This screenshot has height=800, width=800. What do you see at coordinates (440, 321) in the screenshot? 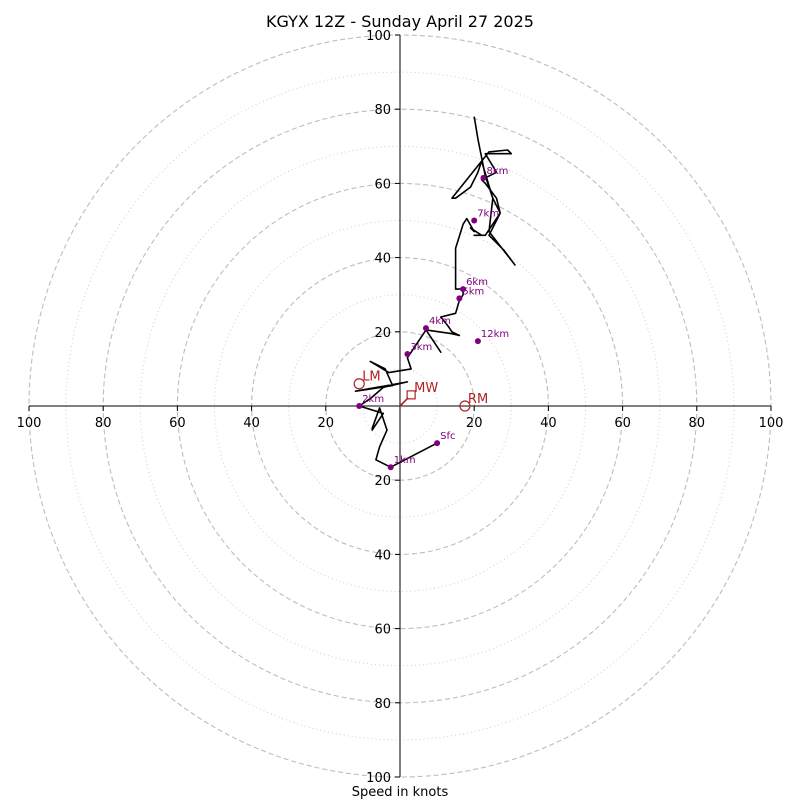
I see `height-marker-label: 4km` at bounding box center [440, 321].